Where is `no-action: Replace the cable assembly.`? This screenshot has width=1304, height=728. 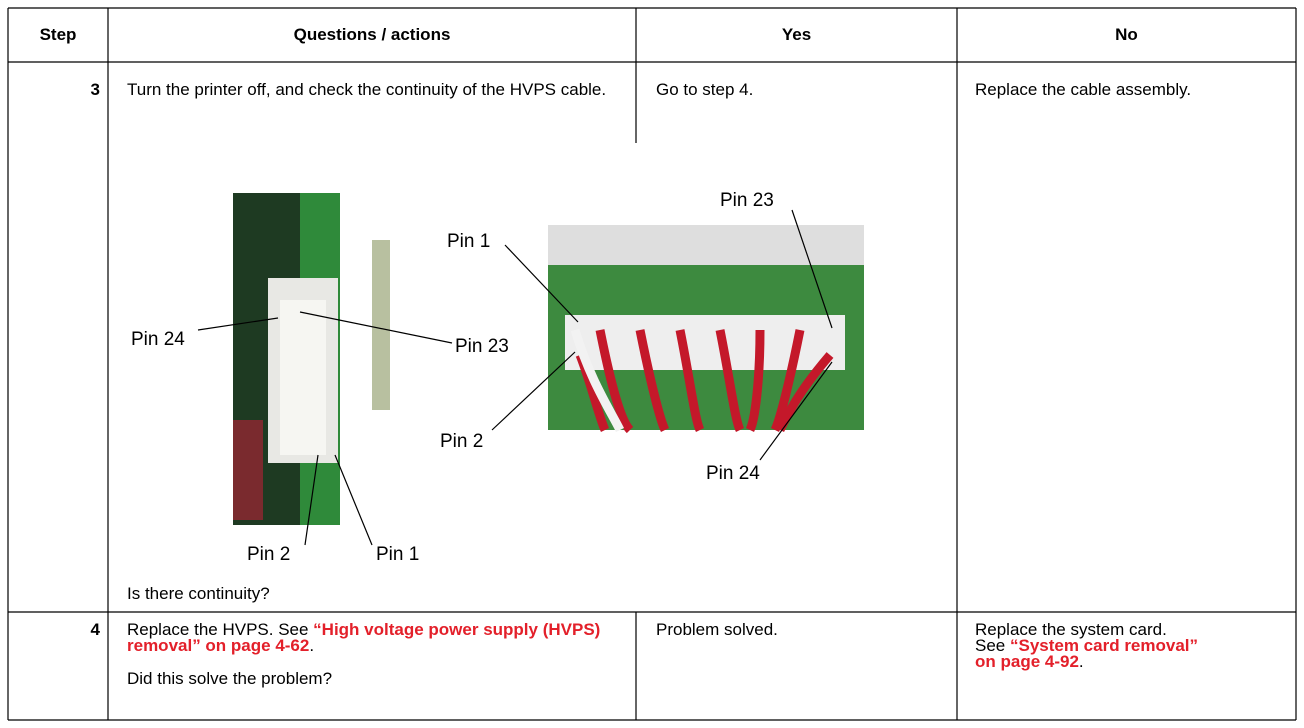 no-action: Replace the cable assembly. is located at coordinates (1083, 89).